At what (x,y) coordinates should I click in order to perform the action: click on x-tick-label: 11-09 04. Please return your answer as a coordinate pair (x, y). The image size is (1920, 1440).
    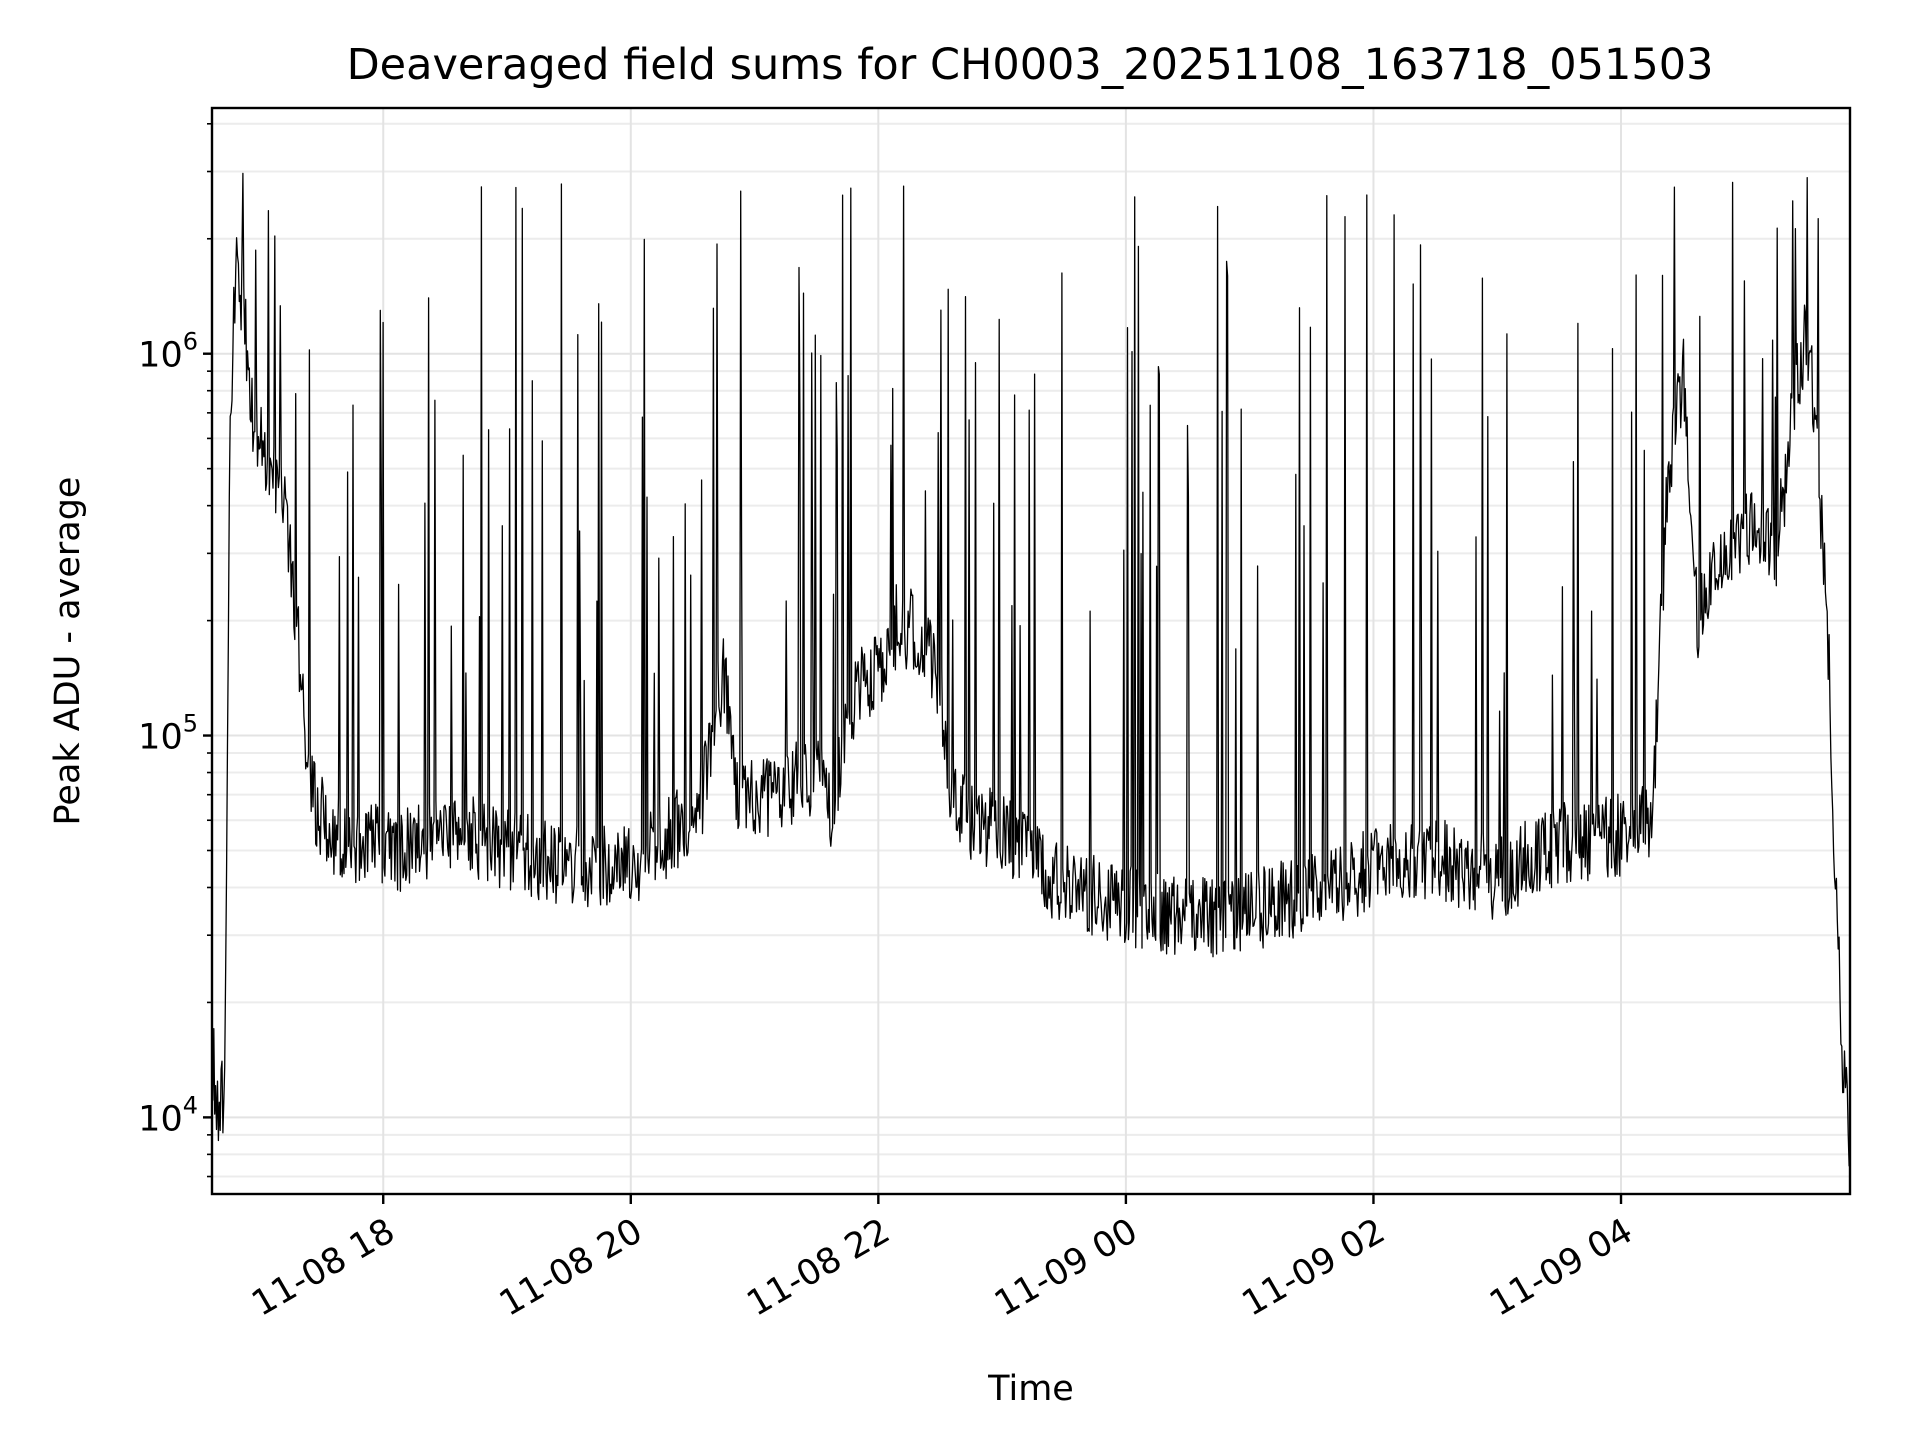
    Looking at the image, I should click on (1561, 1267).